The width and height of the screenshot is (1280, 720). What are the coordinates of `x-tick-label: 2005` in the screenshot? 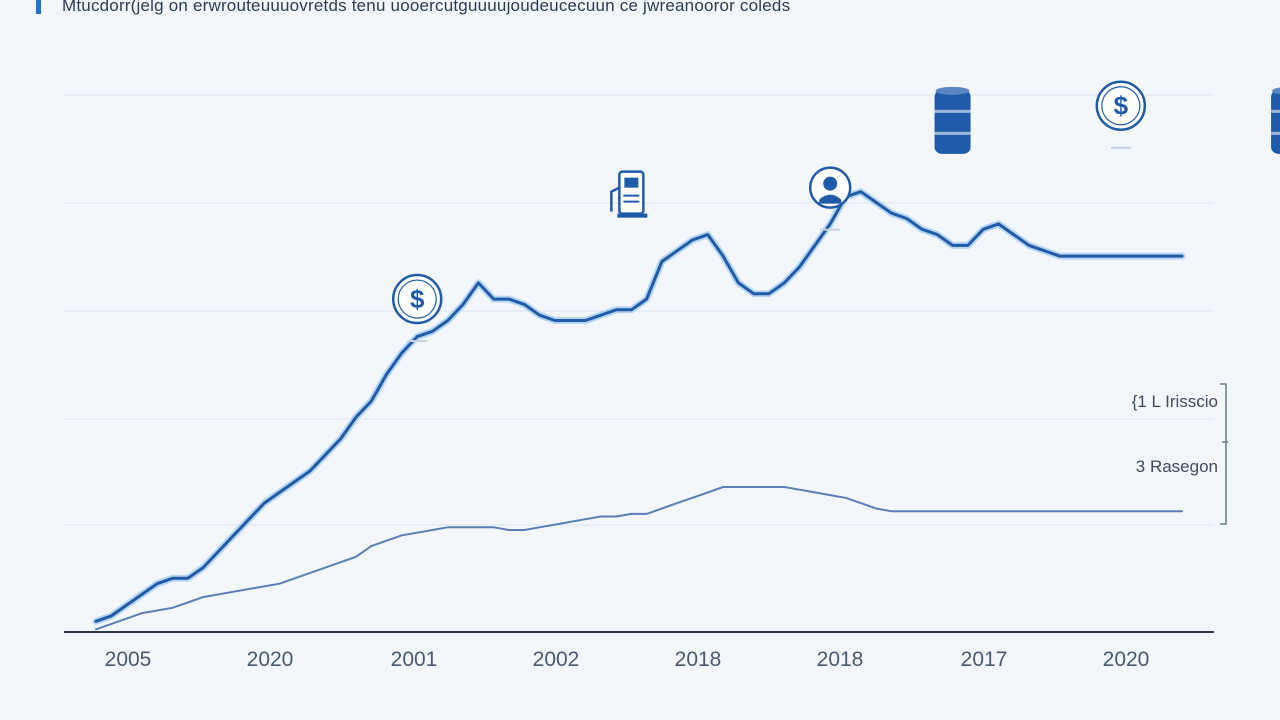 It's located at (128, 659).